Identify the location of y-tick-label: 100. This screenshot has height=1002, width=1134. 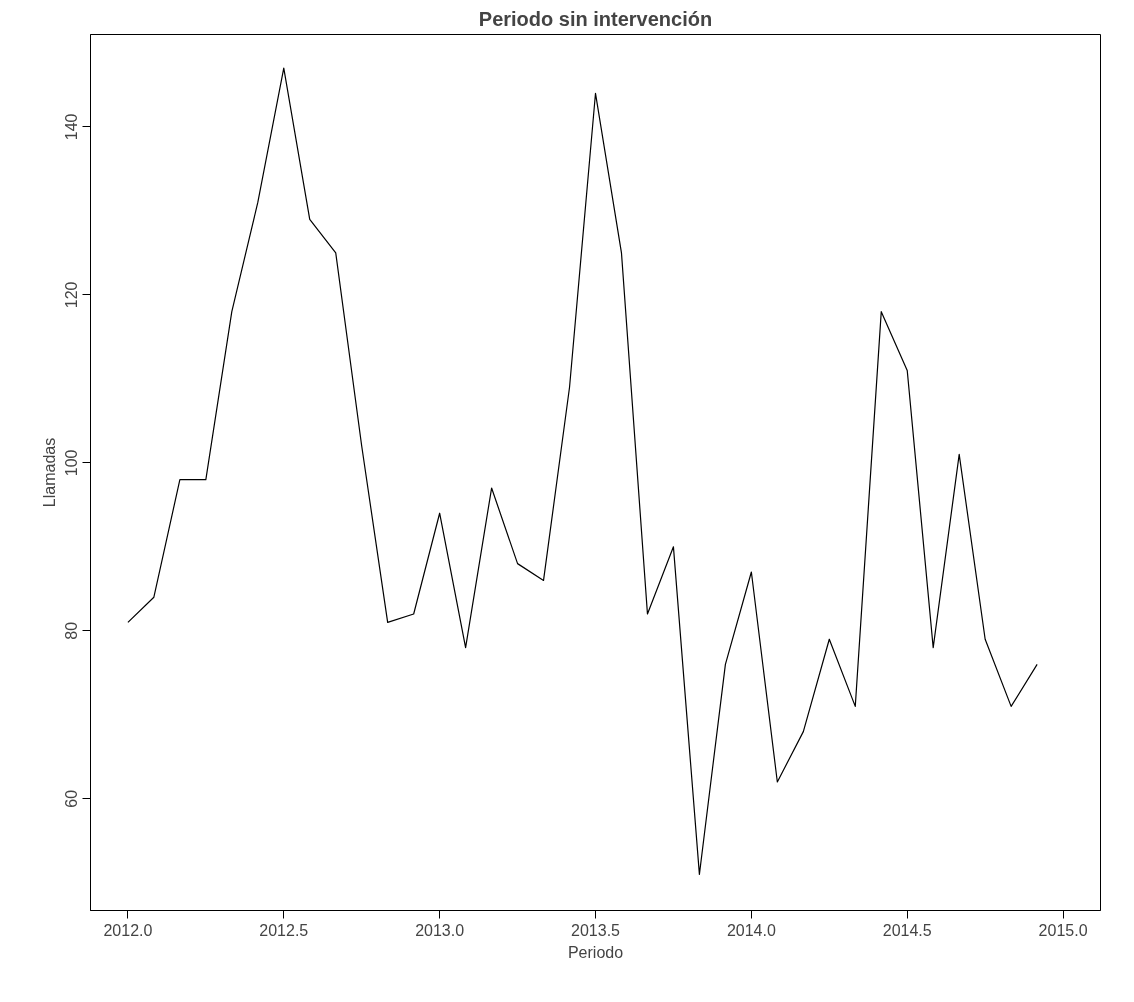
(72, 463).